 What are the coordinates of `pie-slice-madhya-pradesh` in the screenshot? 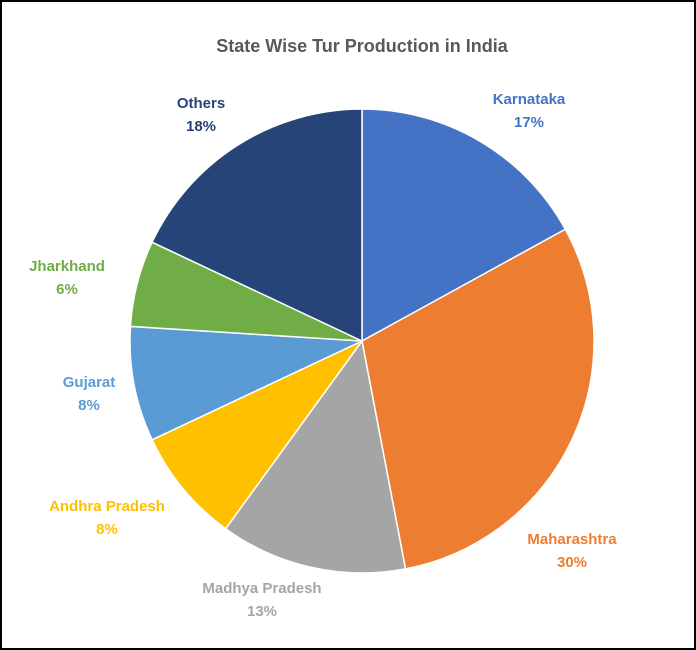 It's located at (315, 456).